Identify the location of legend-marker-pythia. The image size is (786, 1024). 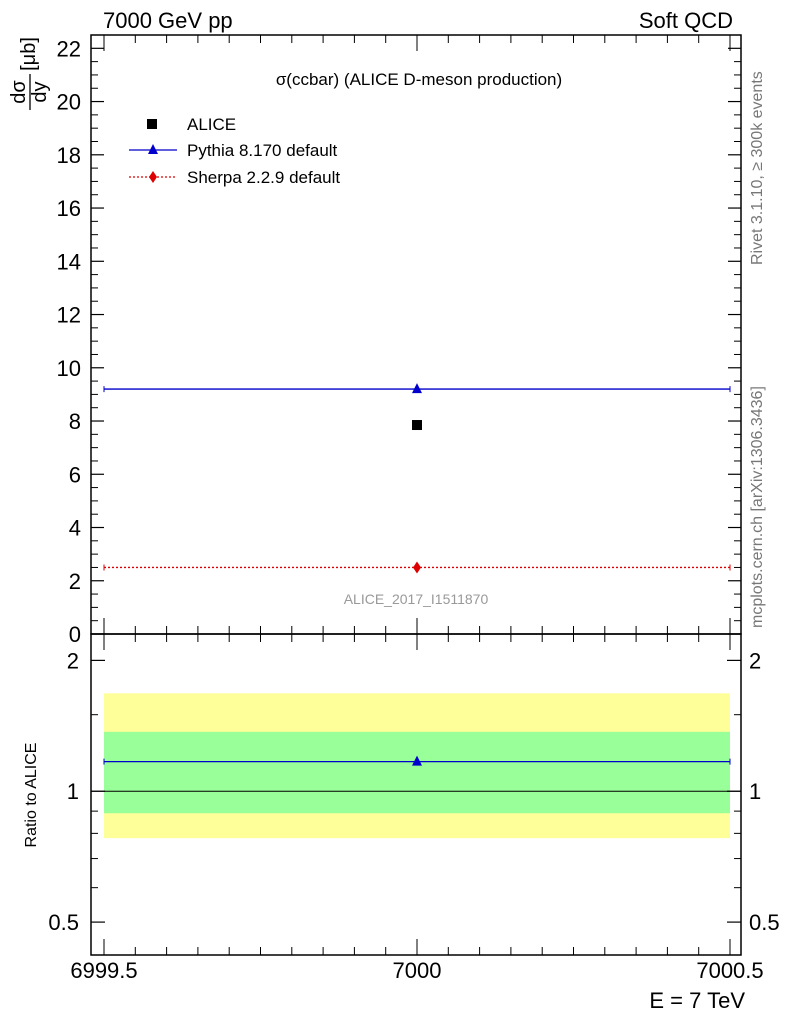
(153, 149).